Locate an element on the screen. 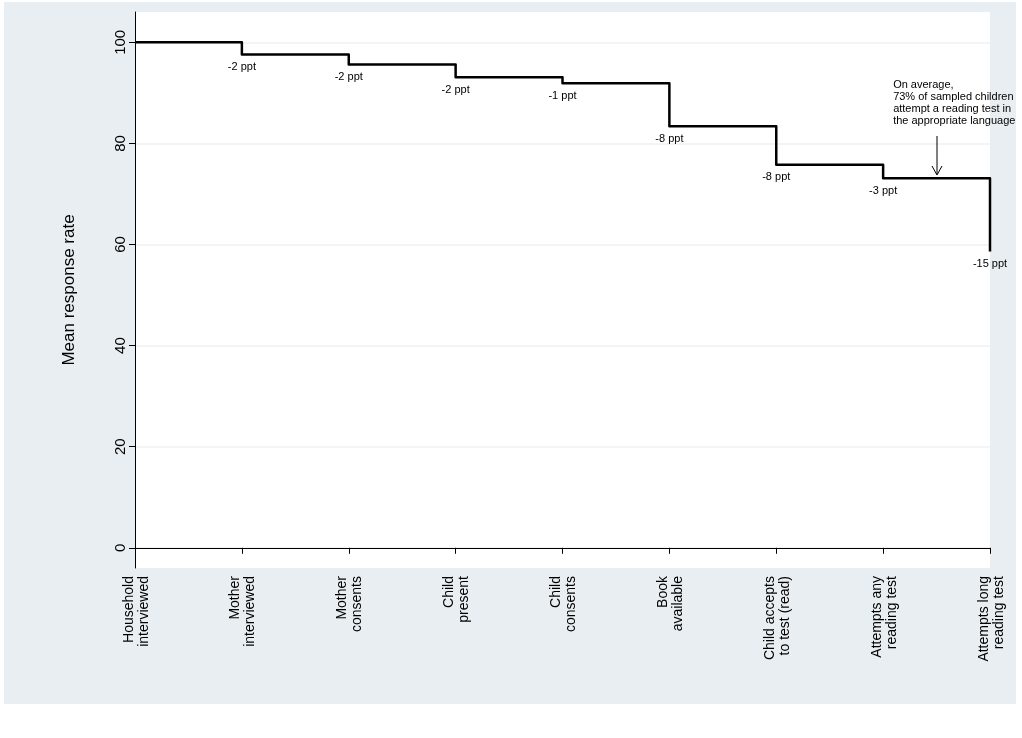 The image size is (1022, 738). y-tick-label: 80 is located at coordinates (119, 143).